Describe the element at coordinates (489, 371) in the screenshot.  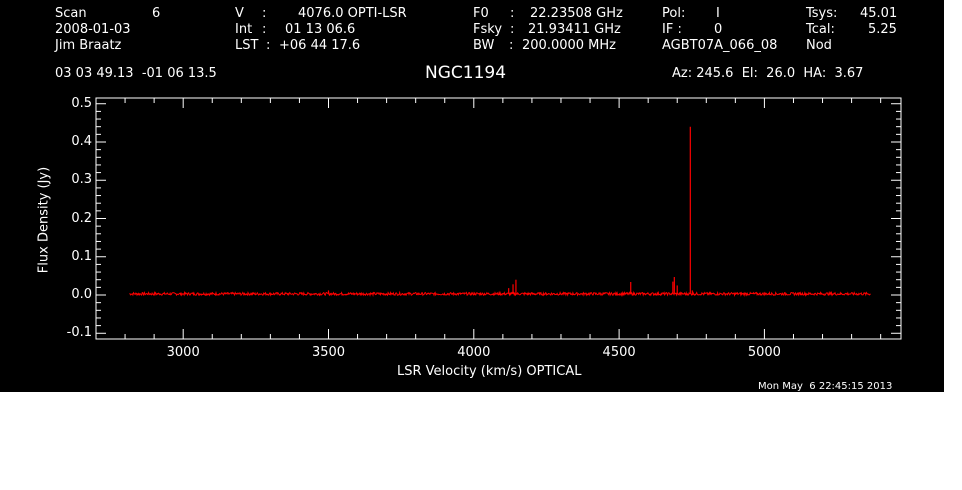
I see `x-axis-label: LSR Velocity (km/s) OPTICAL` at that location.